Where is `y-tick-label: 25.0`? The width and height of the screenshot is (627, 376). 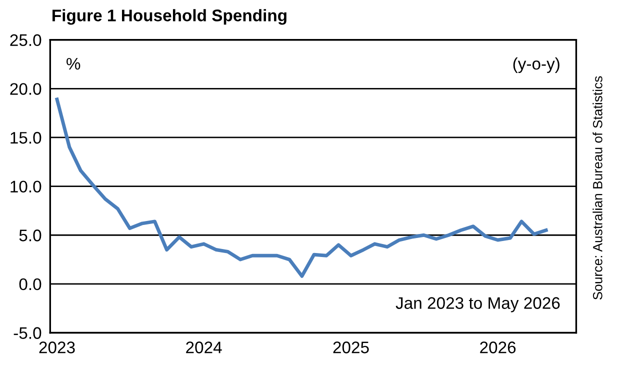 y-tick-label: 25.0 is located at coordinates (26, 40).